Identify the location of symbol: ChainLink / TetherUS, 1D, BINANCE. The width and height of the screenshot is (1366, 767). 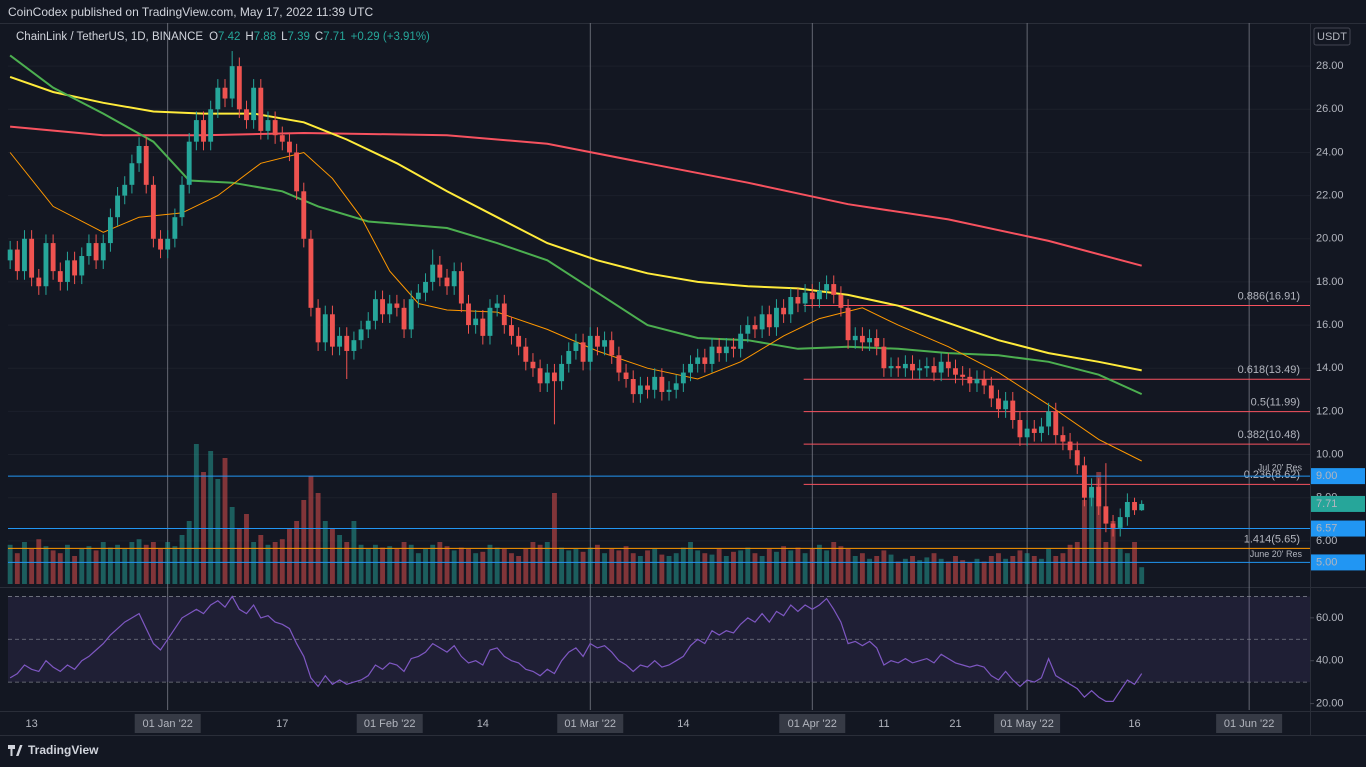
(109, 37).